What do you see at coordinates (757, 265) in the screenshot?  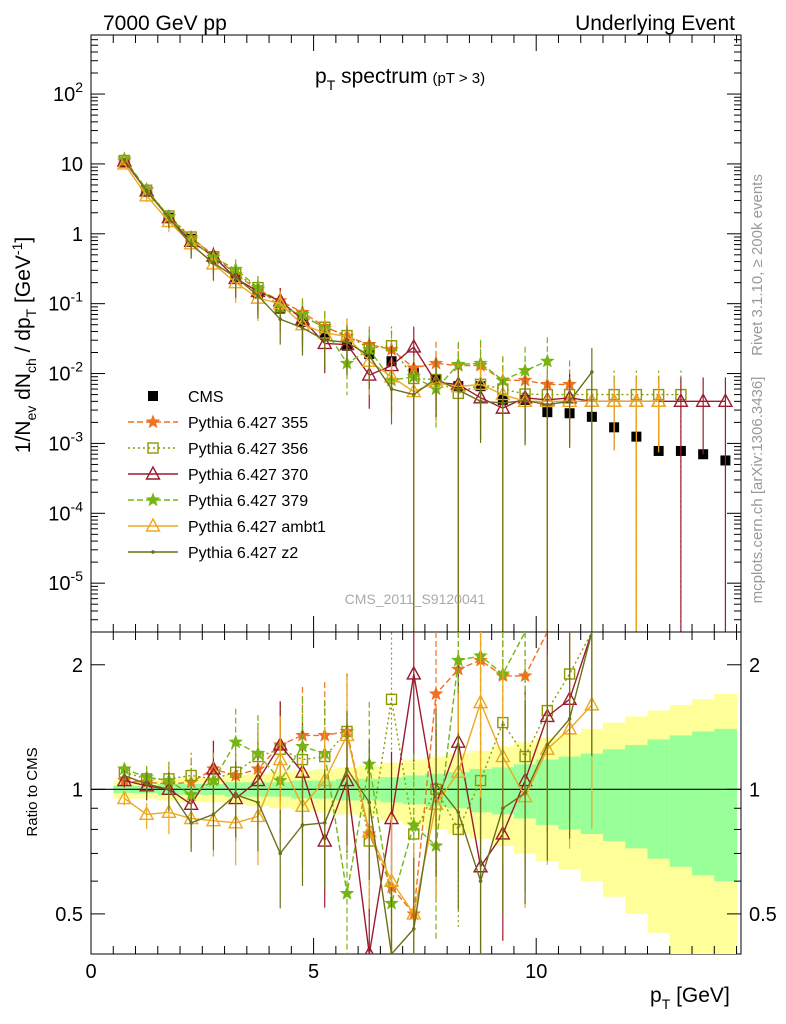 I see `rivet-version-label: Rivet 3.1.10, ≥ 200k events` at bounding box center [757, 265].